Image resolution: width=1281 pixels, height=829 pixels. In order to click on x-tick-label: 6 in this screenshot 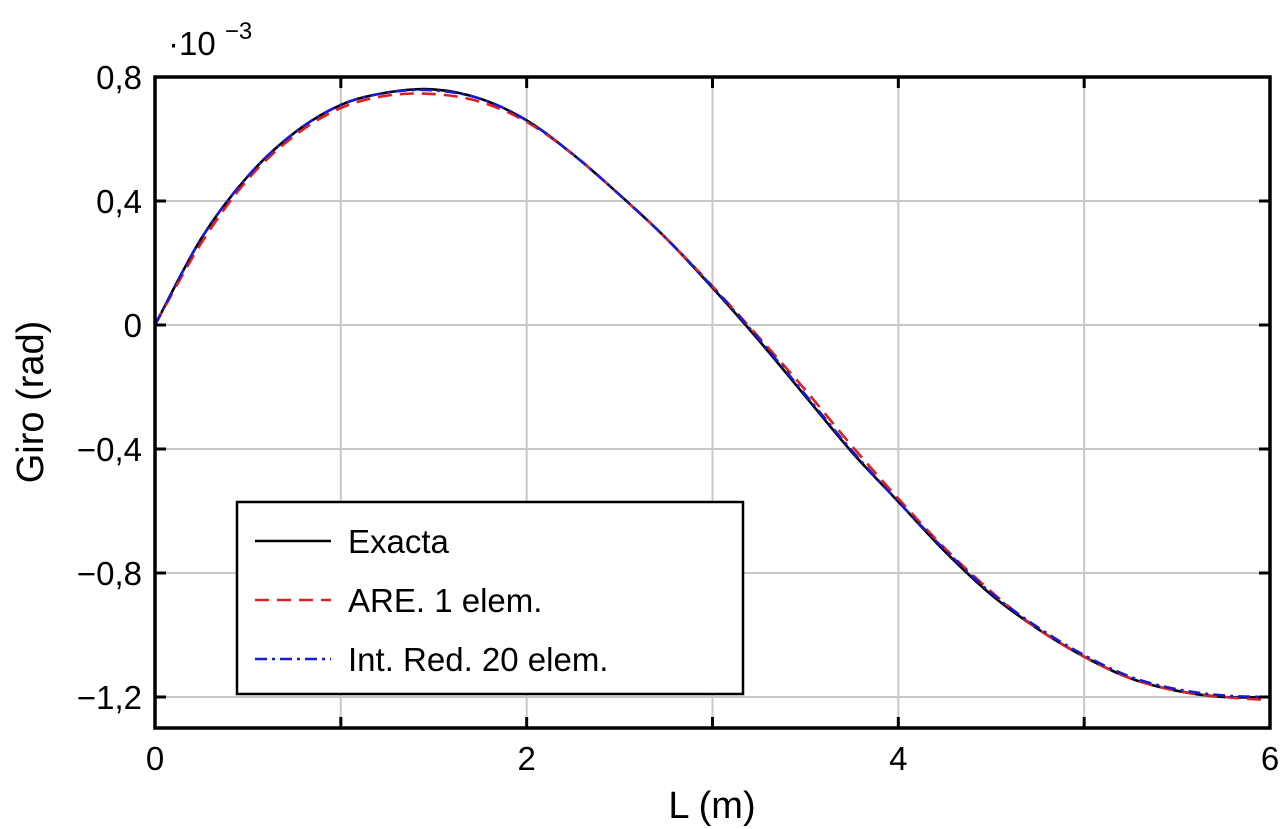, I will do `click(1270, 758)`.